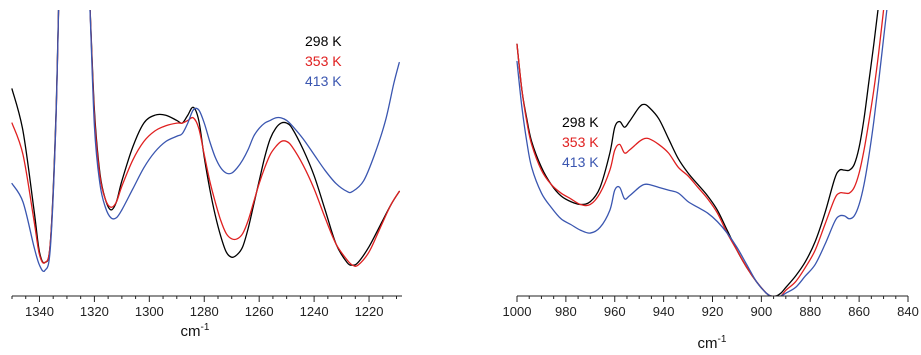  Describe the element at coordinates (369, 311) in the screenshot. I see `x-tick-label: 1220` at that location.